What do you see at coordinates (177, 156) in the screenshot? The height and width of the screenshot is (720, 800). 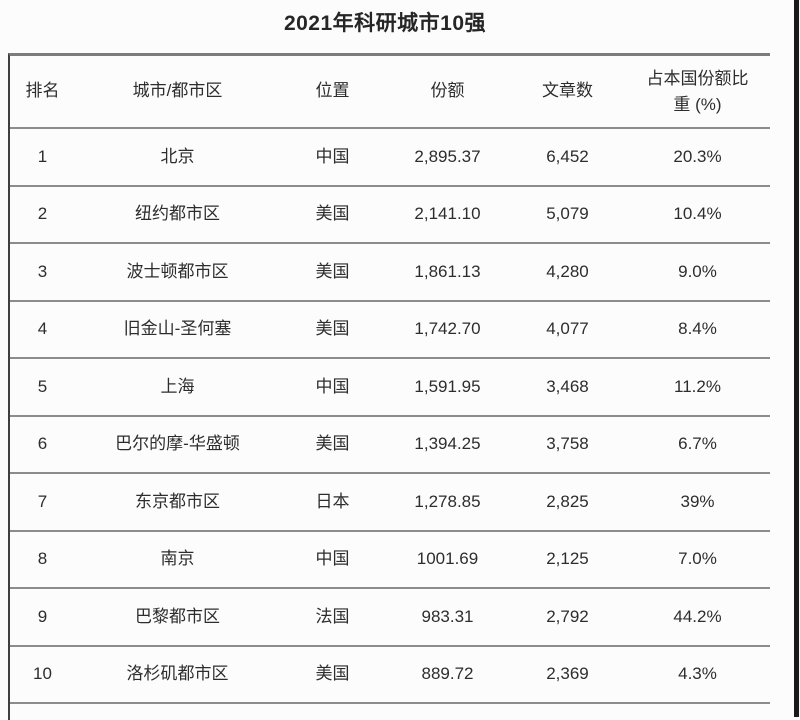 I see `cell-city: 北京` at bounding box center [177, 156].